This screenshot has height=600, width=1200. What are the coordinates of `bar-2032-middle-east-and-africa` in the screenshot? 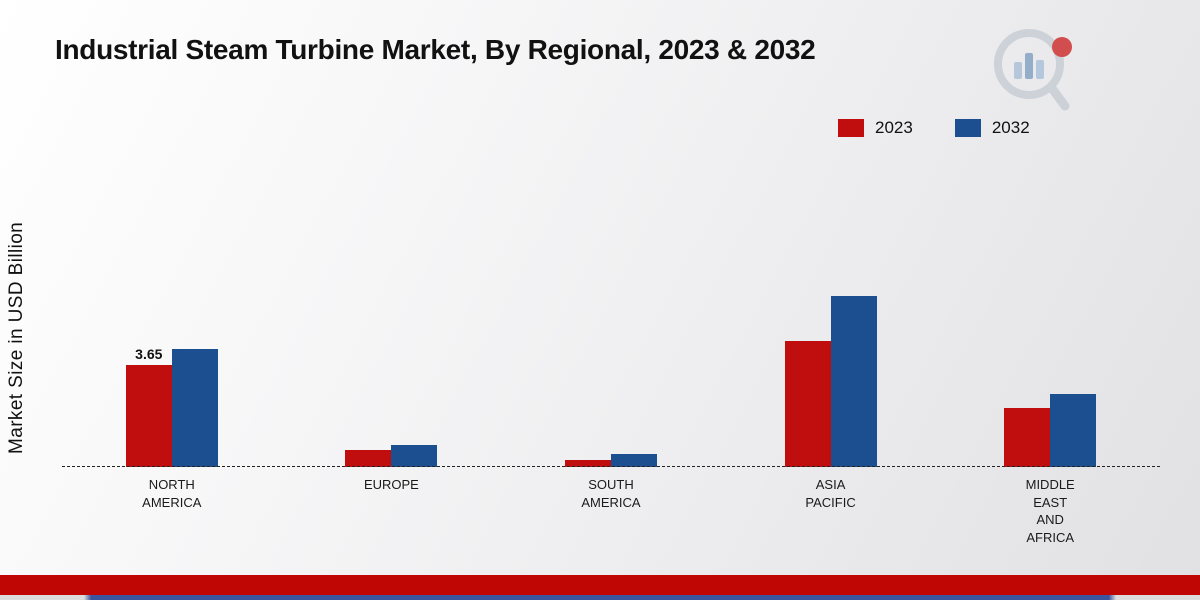 It's located at (1073, 430).